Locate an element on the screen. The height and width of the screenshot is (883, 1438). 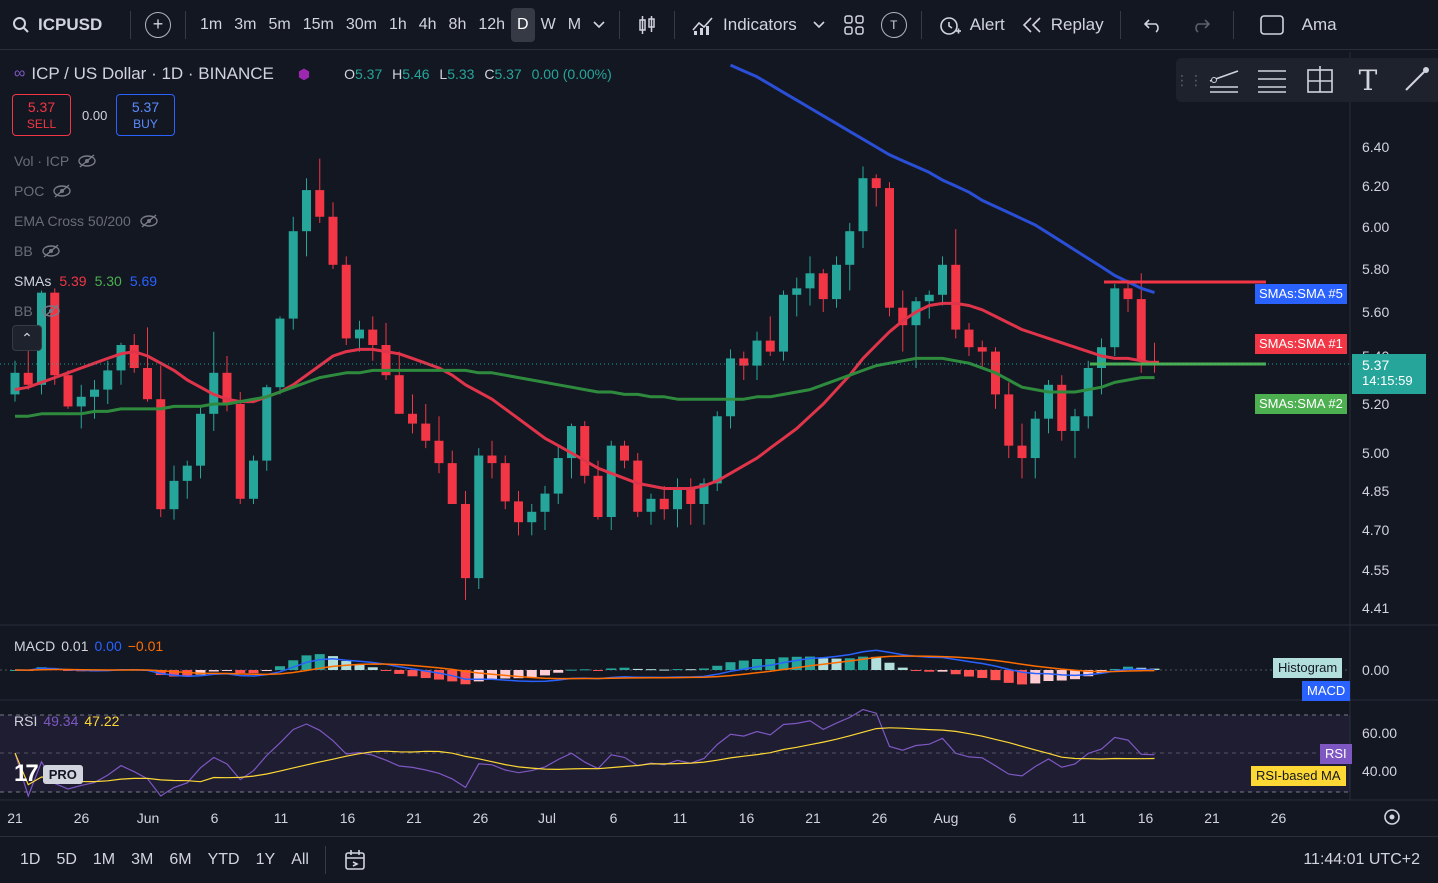
interval-12h: 12h is located at coordinates (492, 24).